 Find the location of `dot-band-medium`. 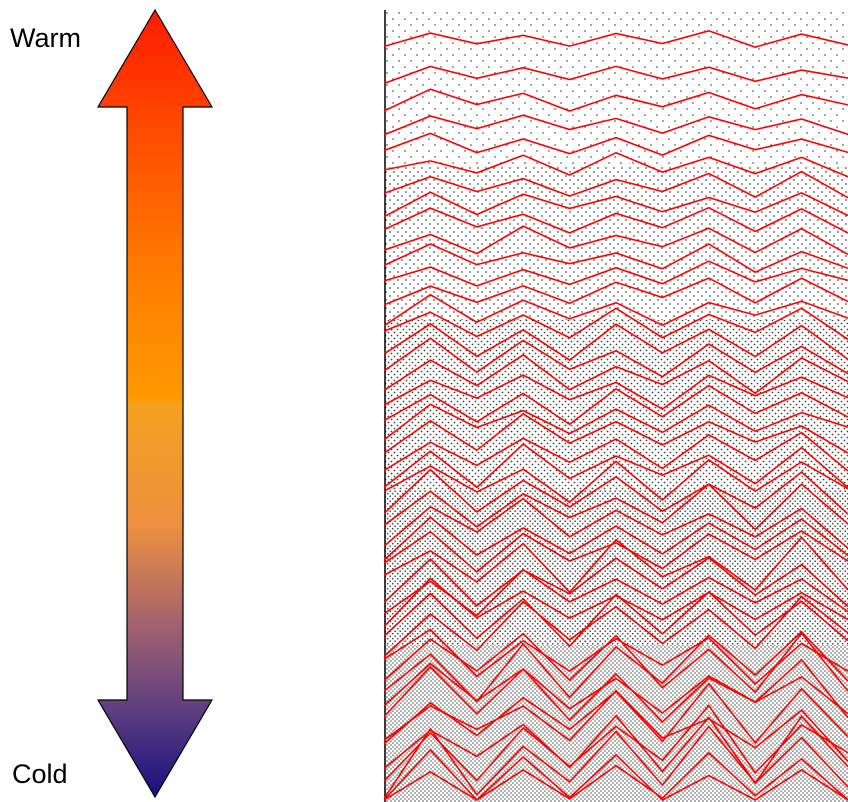

dot-band-medium is located at coordinates (616, 242).